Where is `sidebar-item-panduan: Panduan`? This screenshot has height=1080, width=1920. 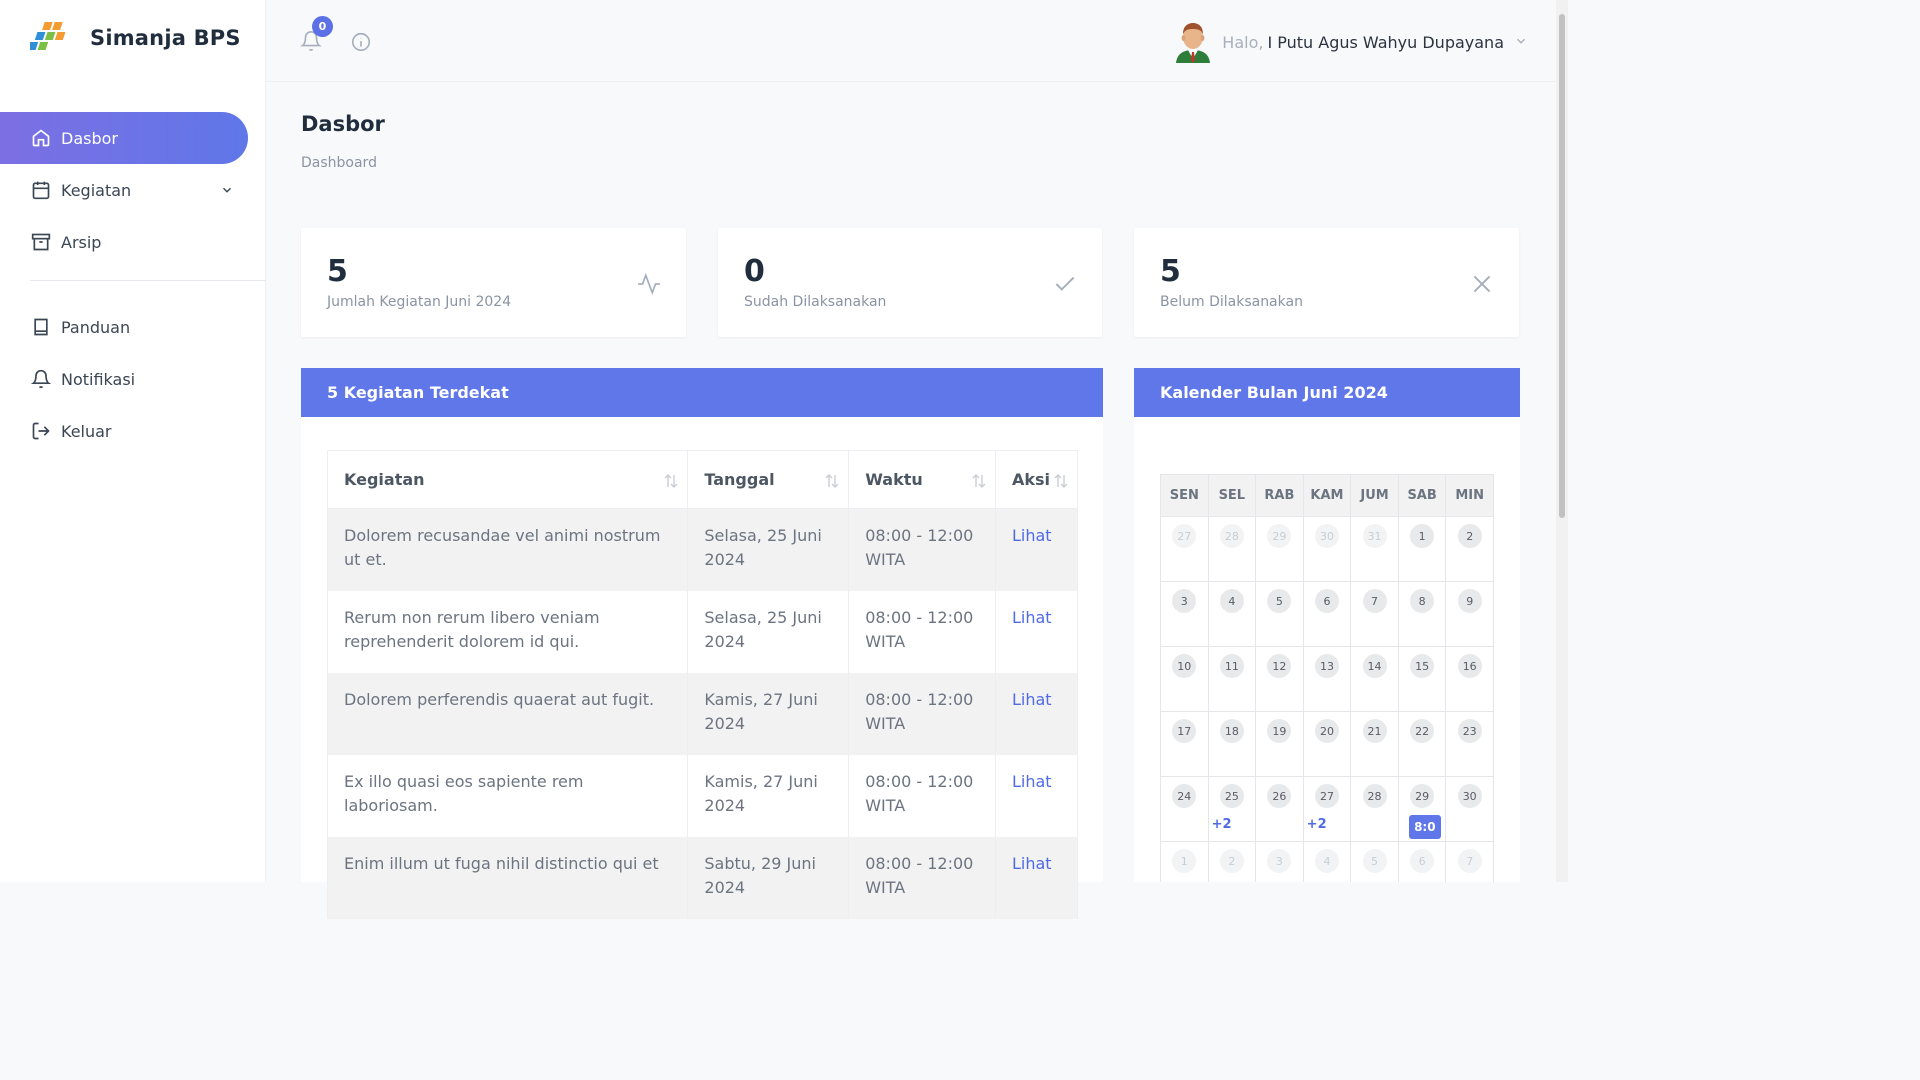 sidebar-item-panduan: Panduan is located at coordinates (133, 327).